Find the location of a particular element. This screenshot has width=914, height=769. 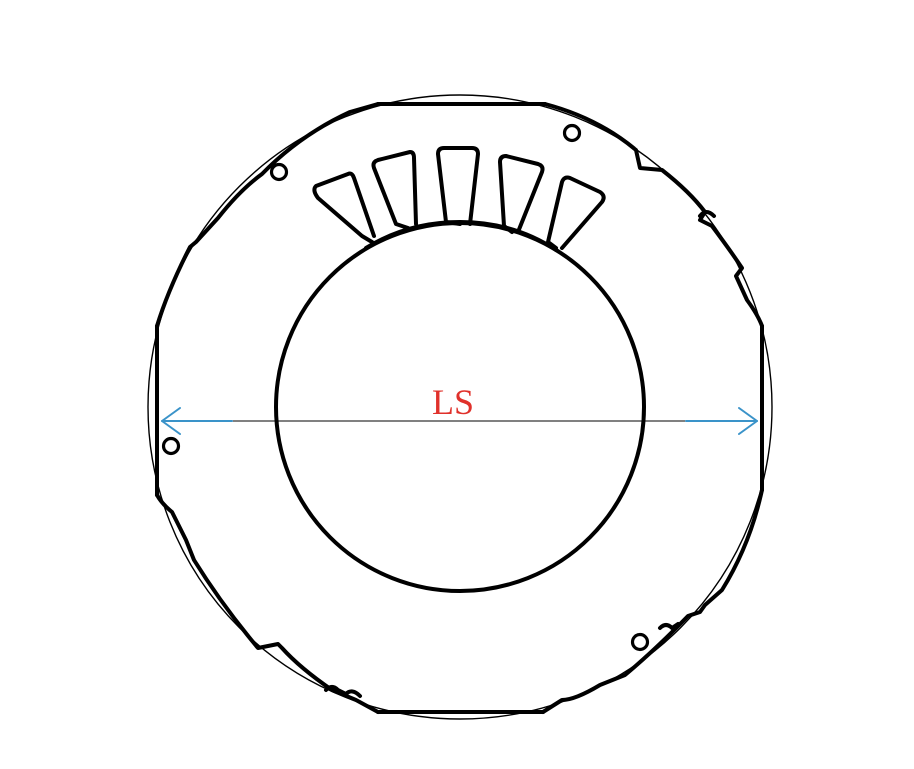

winding-slots is located at coordinates (459, 199).